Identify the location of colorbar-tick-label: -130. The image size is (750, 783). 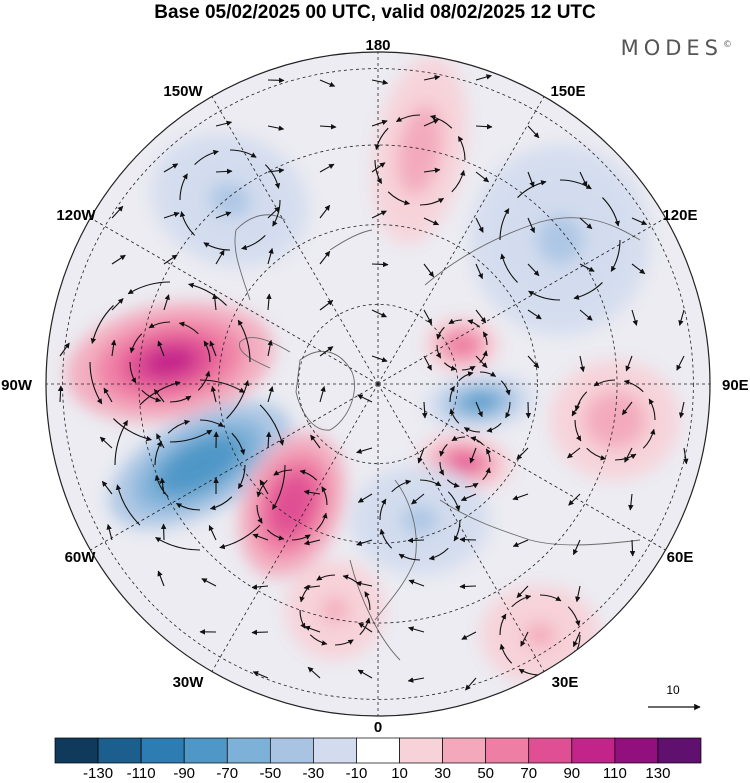
(98, 773).